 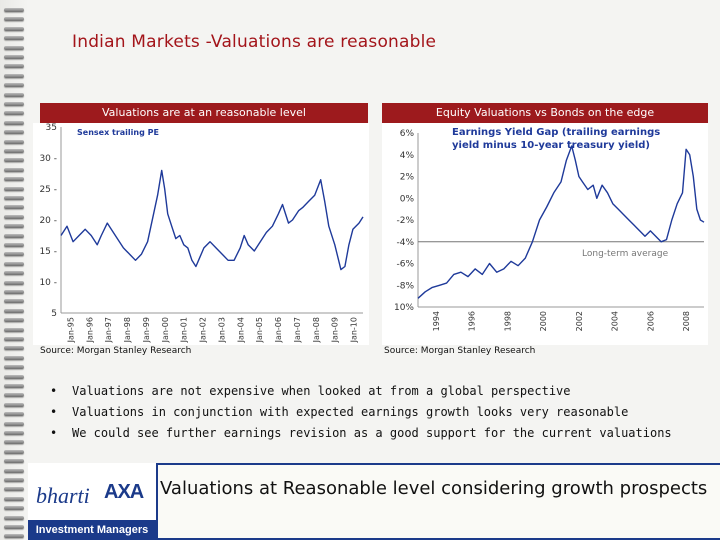 I want to click on logo-tagline: Investment Managers, so click(x=92, y=530).